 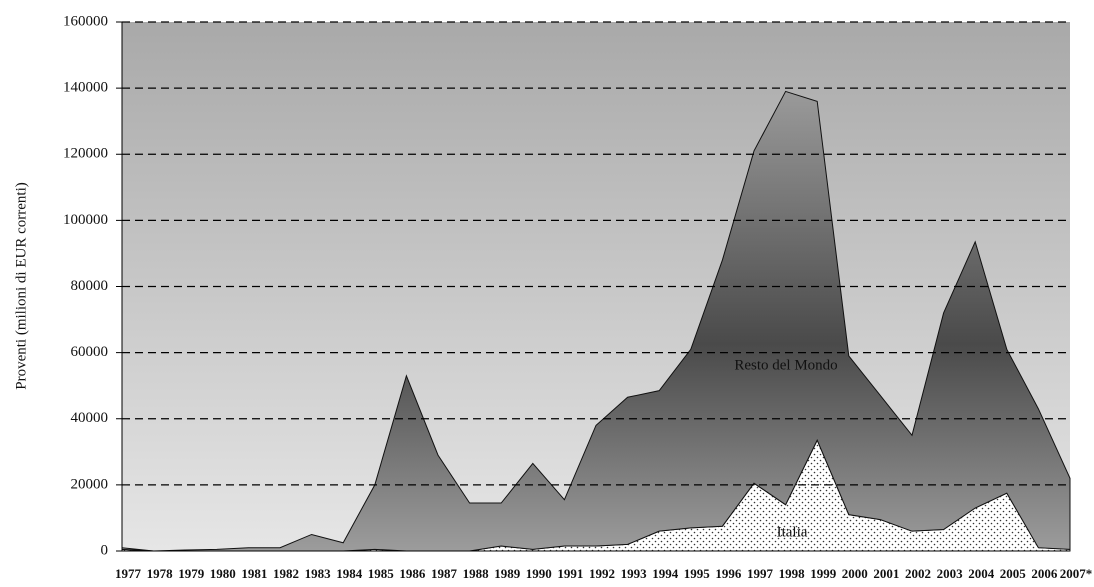 I want to click on x-tick-label: 1993, so click(x=634, y=573).